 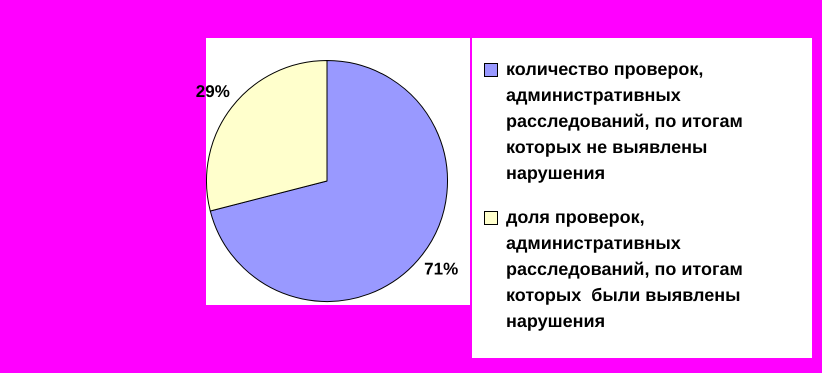 What do you see at coordinates (625, 269) in the screenshot?
I see `legend-label: доля проверок, административных расследований, по итогам которых были выявлены нарушения` at bounding box center [625, 269].